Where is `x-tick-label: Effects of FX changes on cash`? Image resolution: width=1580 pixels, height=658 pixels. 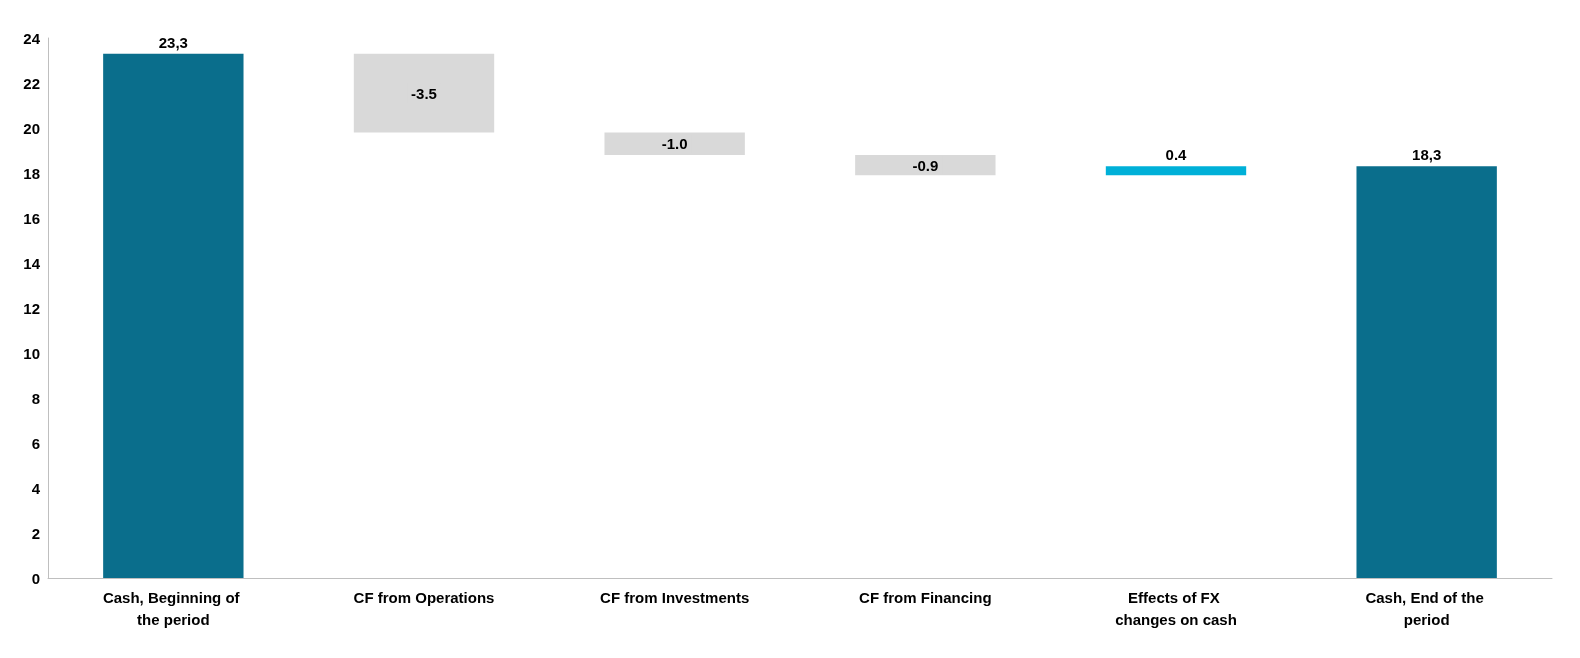 x-tick-label: Effects of FX changes on cash is located at coordinates (1176, 608).